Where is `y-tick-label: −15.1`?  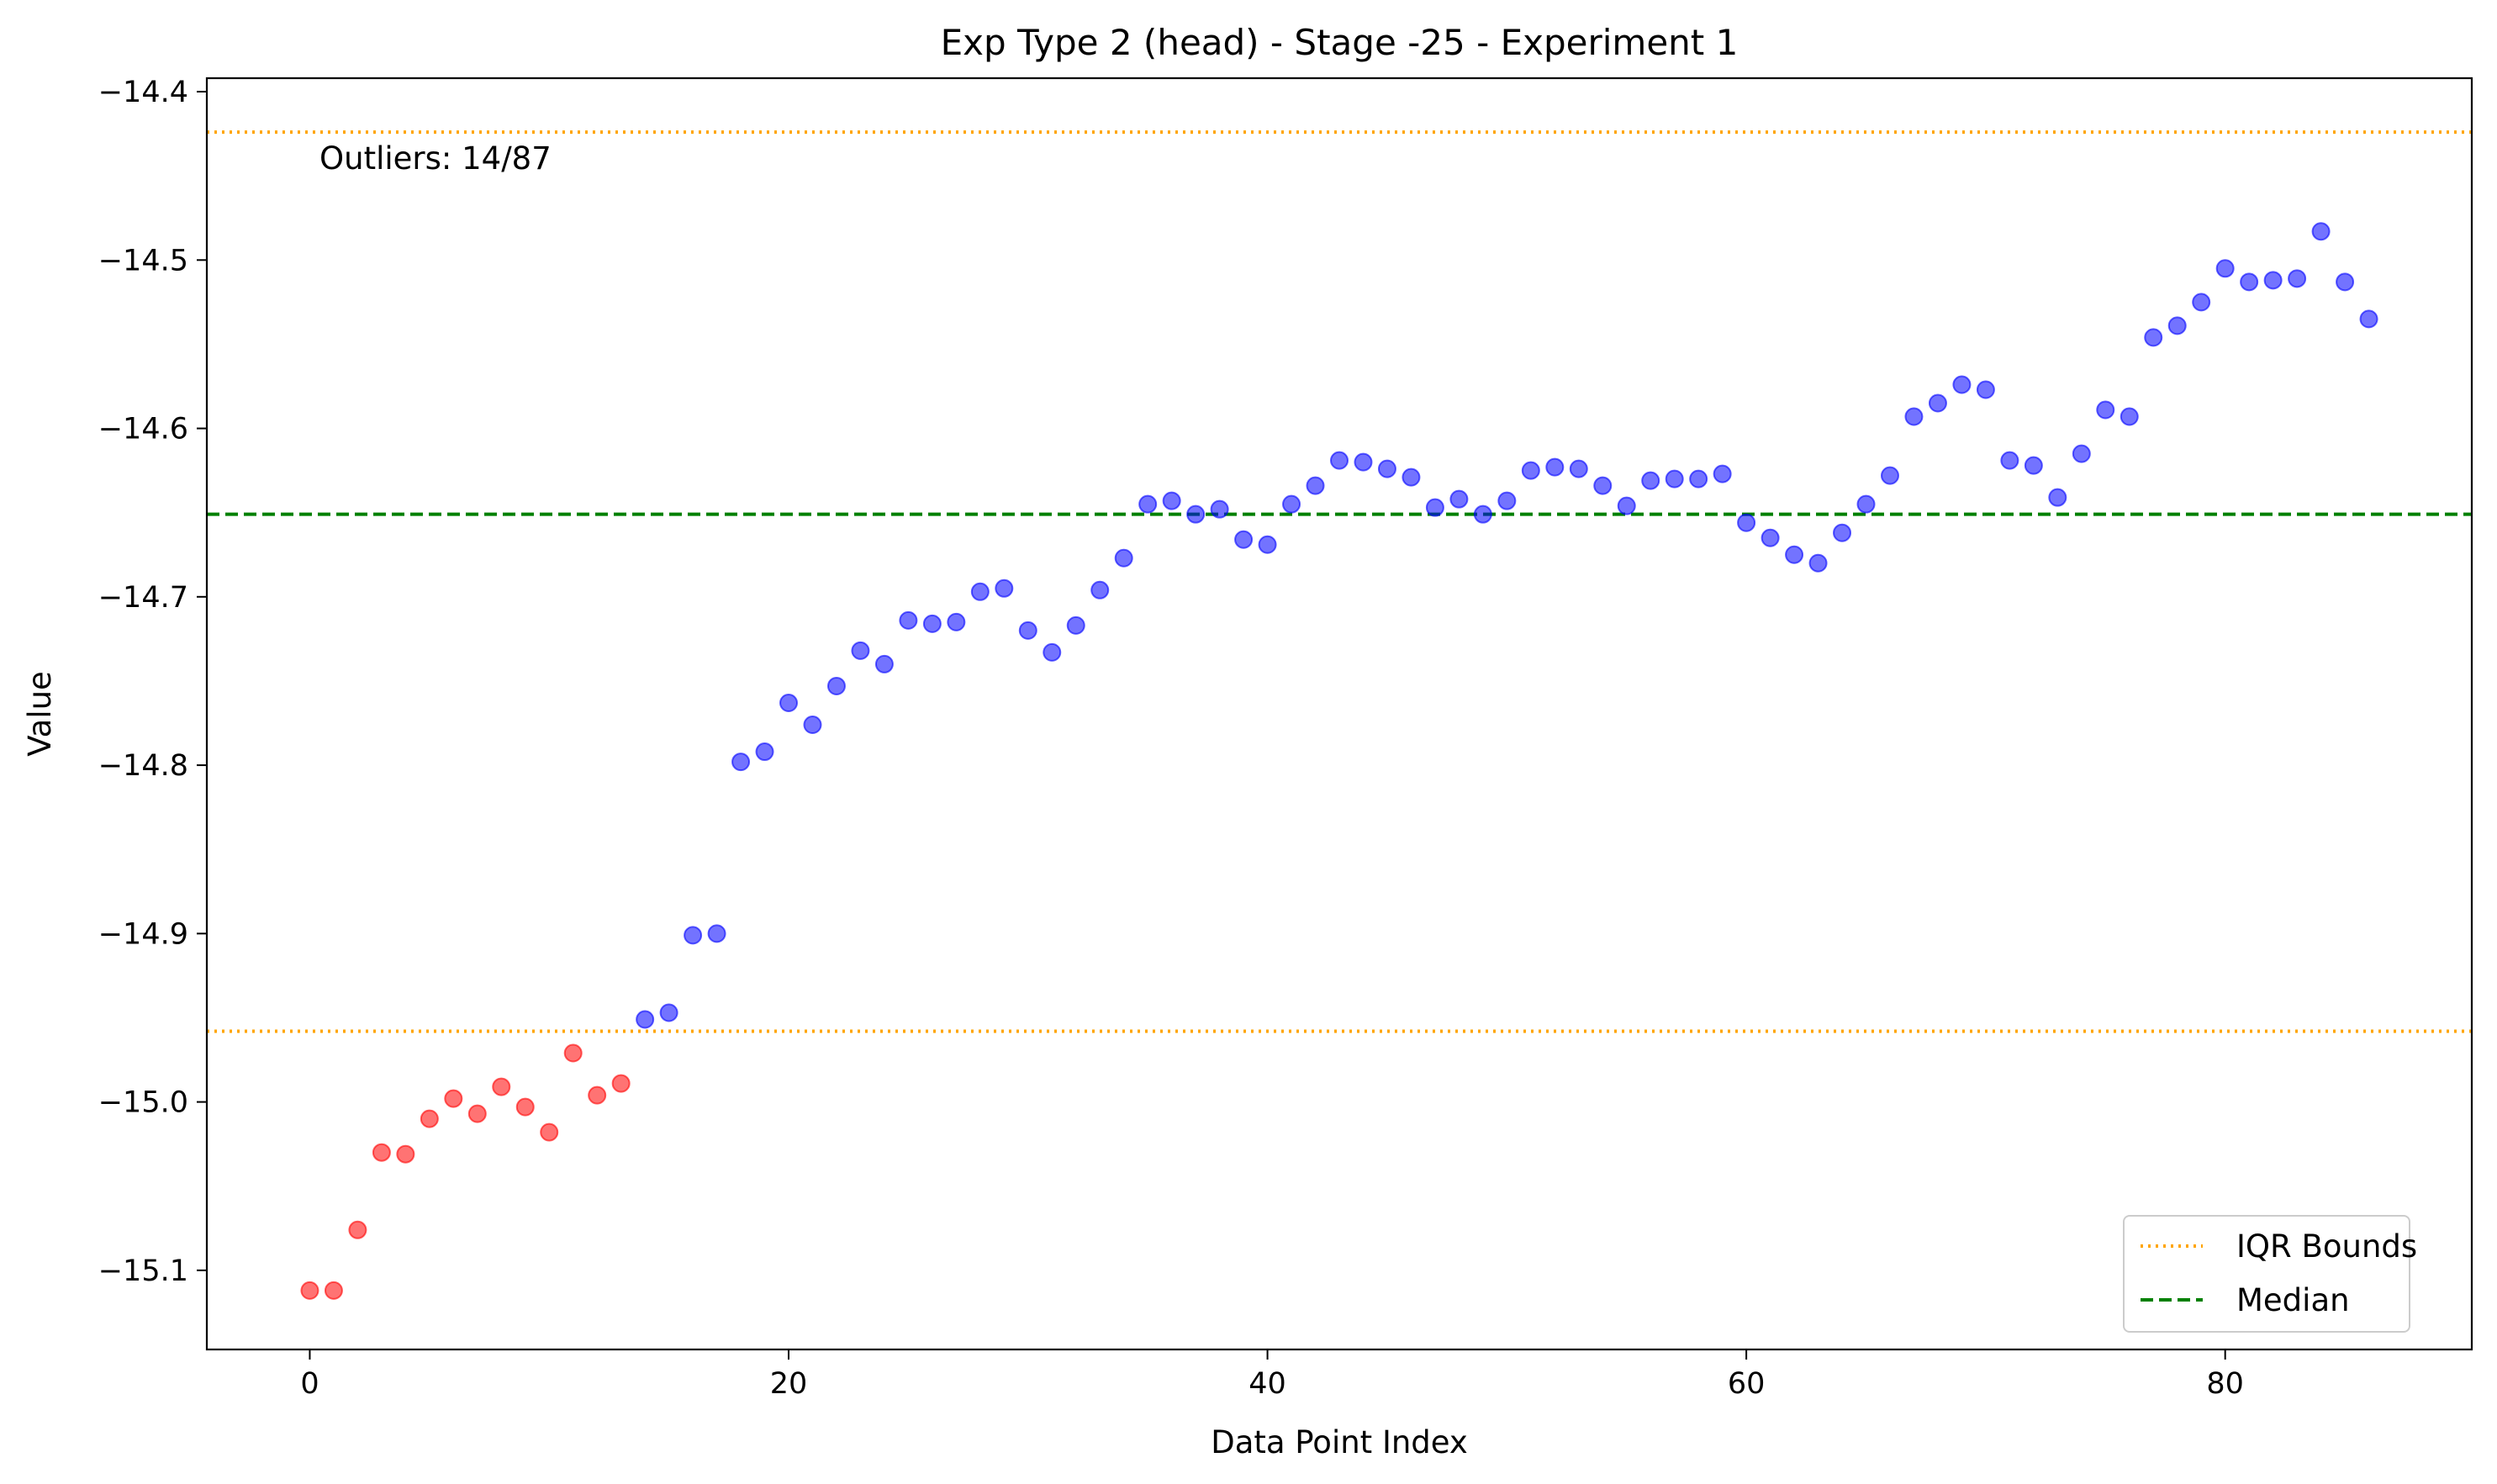 y-tick-label: −15.1 is located at coordinates (143, 1271).